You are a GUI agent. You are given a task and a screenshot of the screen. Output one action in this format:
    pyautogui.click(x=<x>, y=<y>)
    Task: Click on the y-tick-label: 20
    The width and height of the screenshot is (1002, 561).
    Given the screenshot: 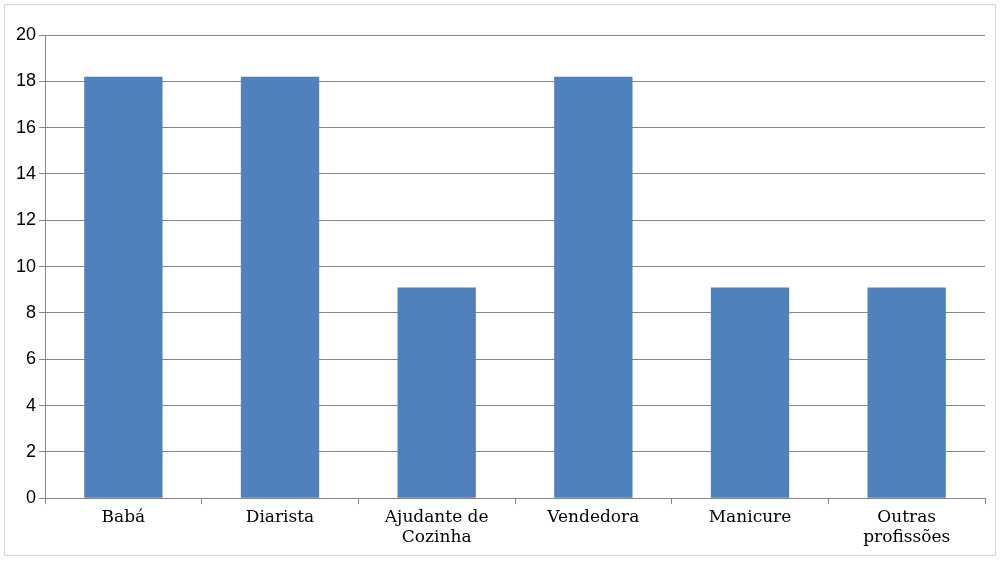 What is the action you would take?
    pyautogui.click(x=26, y=33)
    